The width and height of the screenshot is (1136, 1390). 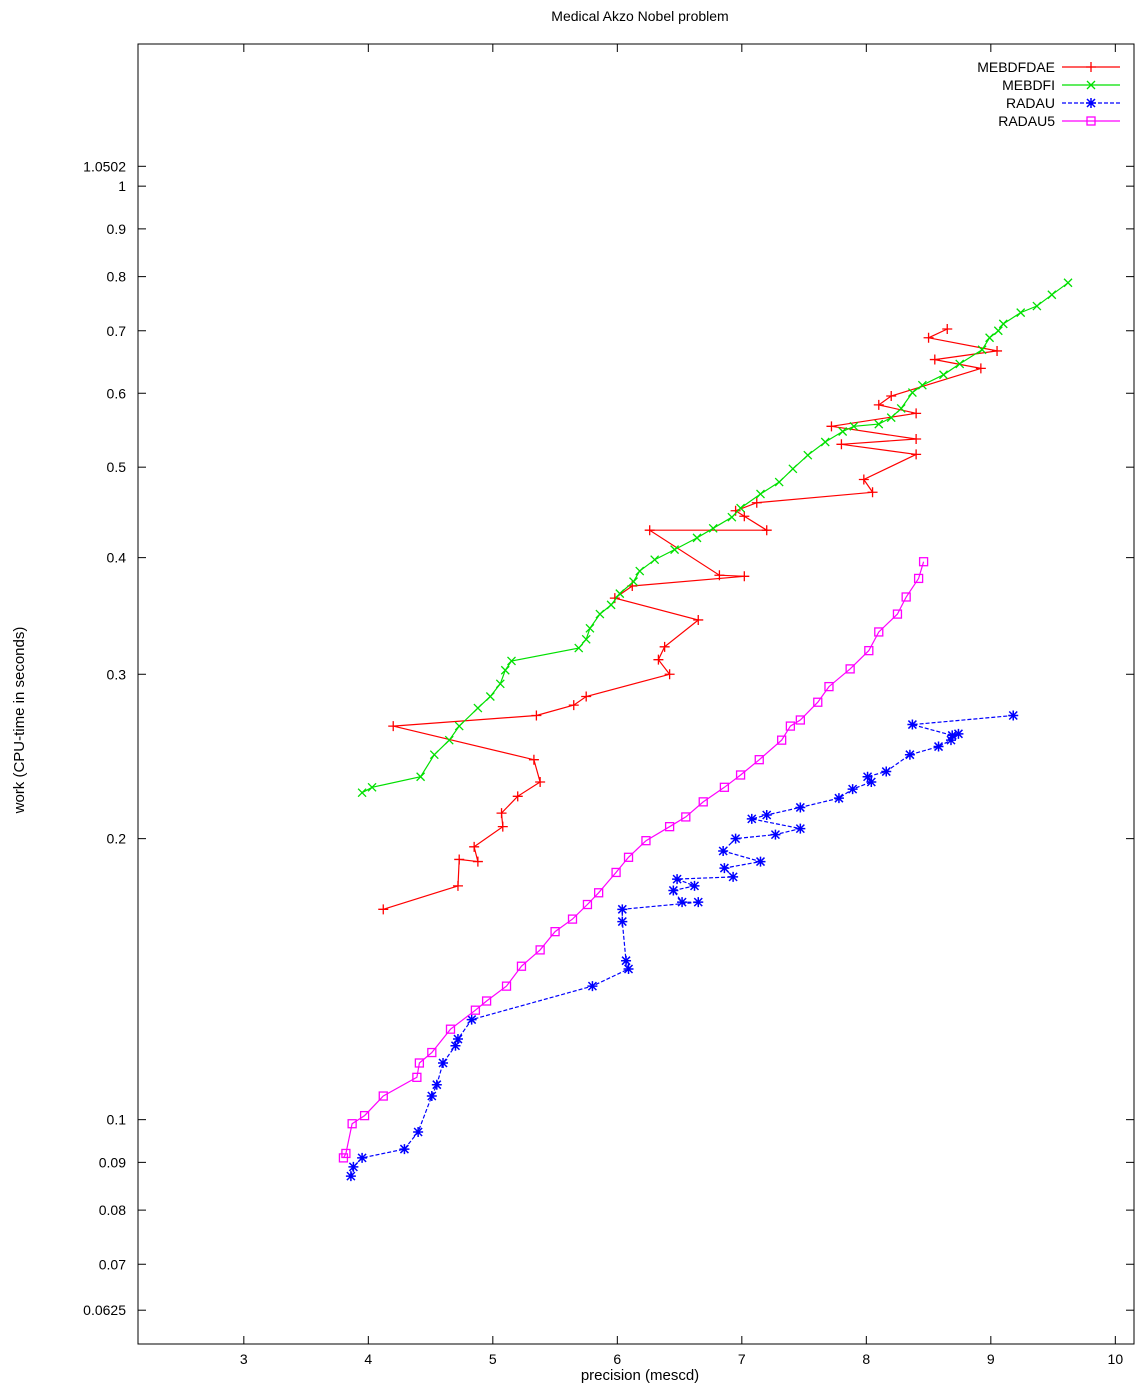 What do you see at coordinates (104, 166) in the screenshot?
I see `y-tick-label: 1.0502` at bounding box center [104, 166].